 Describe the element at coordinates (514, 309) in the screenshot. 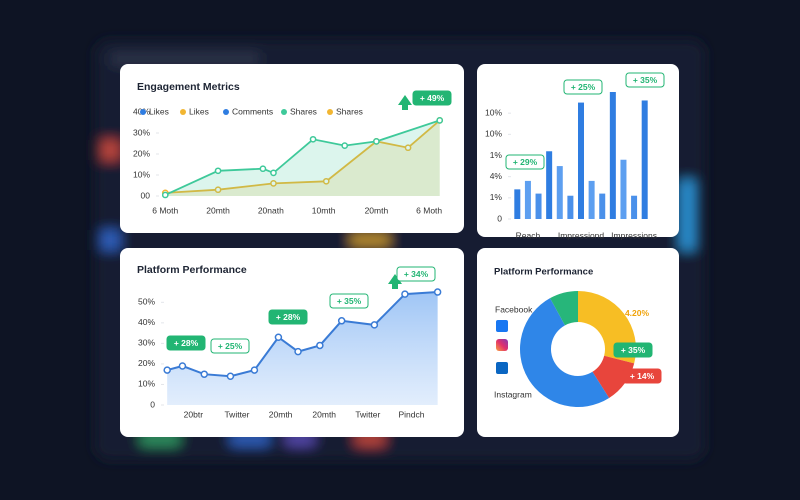

I see `legend-label: Facebook` at that location.